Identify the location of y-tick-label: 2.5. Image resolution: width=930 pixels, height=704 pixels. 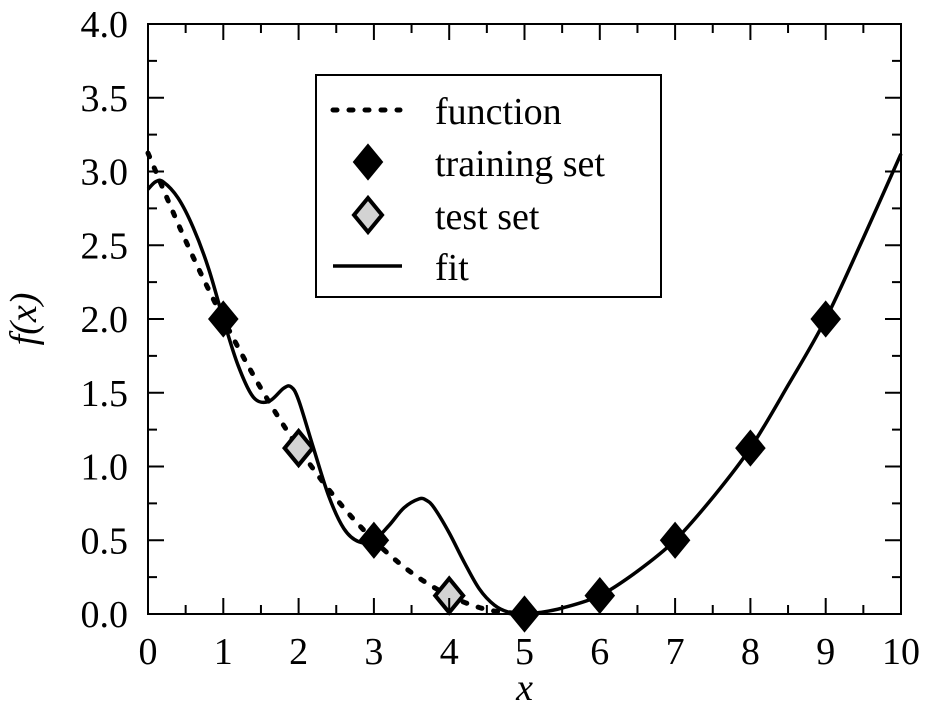
(105, 246).